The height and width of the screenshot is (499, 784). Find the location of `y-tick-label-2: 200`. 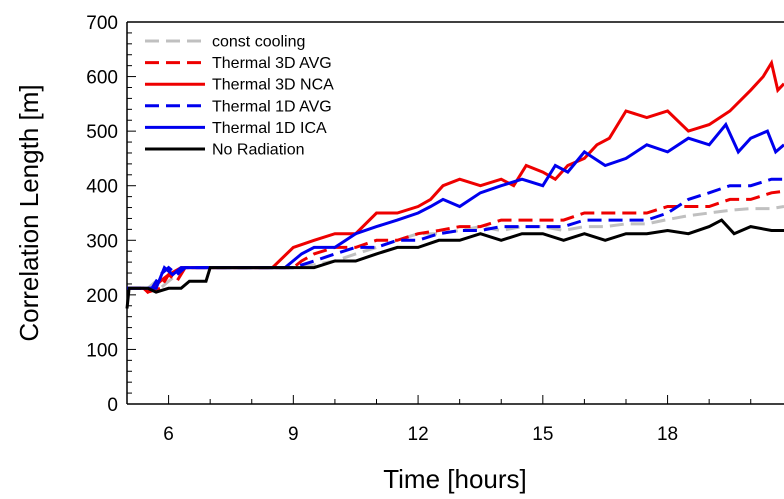

y-tick-label-2: 200 is located at coordinates (102, 296).